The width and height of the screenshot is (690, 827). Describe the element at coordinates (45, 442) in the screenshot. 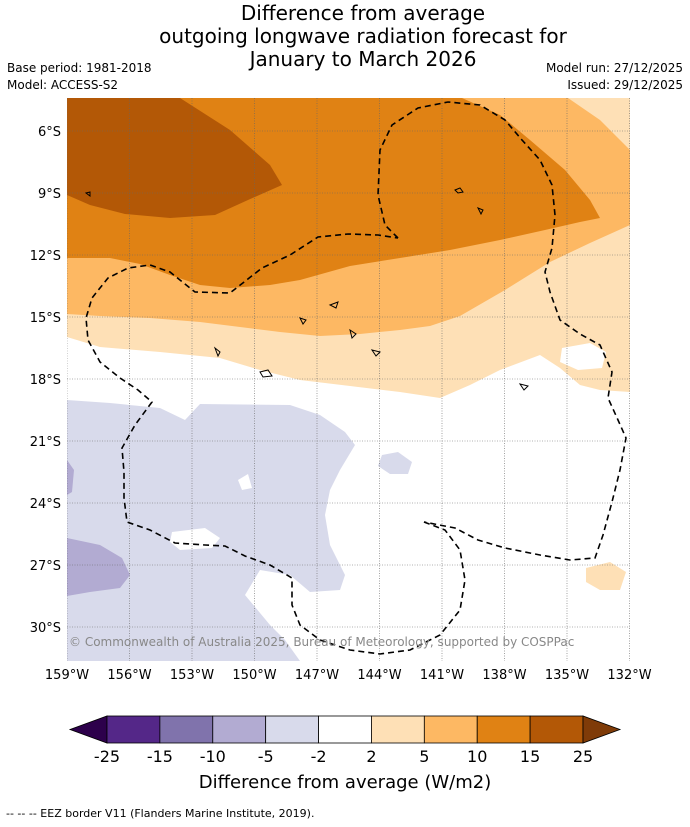

I see `lat-tick-label: 21°S` at that location.